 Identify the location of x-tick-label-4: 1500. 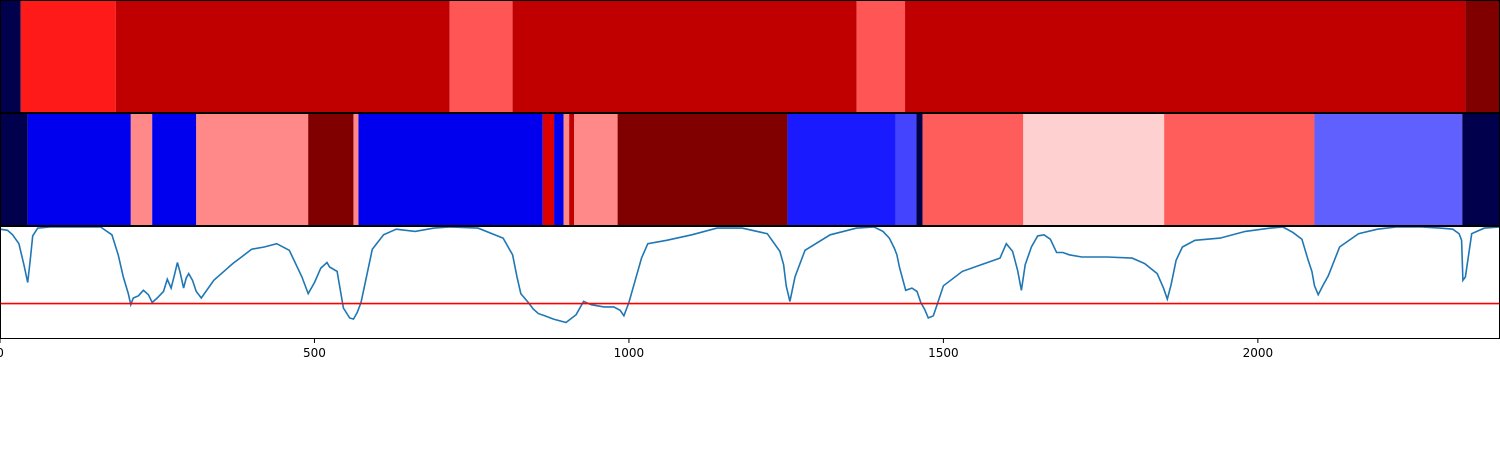
(943, 353).